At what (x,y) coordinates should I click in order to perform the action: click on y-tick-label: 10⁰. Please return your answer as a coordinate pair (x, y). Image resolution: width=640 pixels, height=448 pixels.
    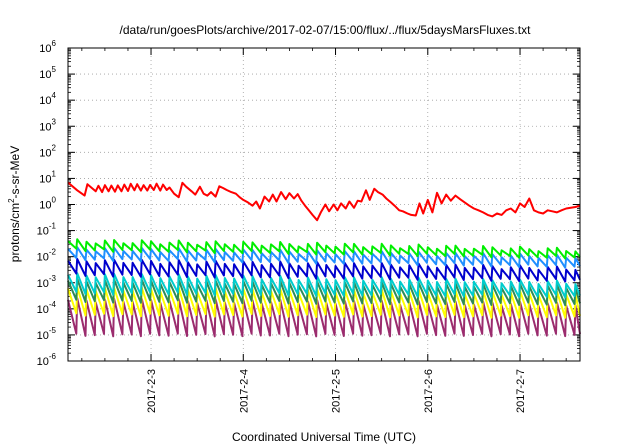
    Looking at the image, I should click on (47, 204).